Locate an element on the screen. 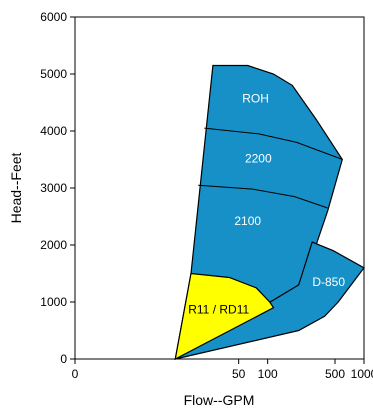  x-axis-title: Flow--GPM is located at coordinates (219, 400).